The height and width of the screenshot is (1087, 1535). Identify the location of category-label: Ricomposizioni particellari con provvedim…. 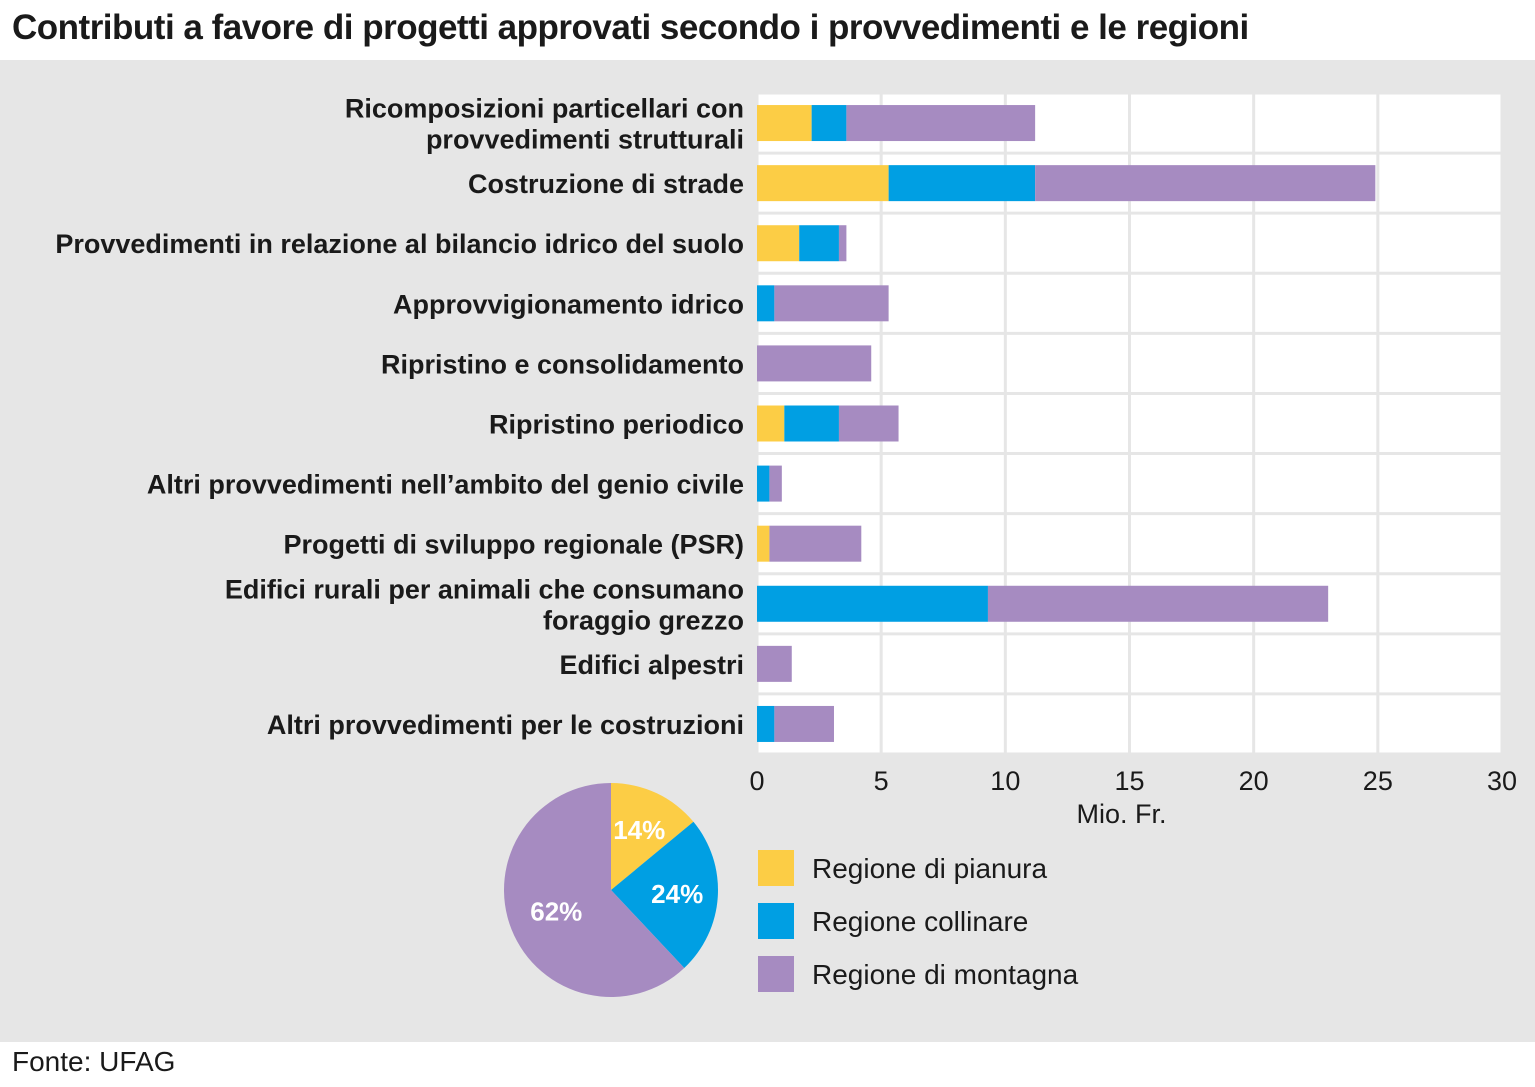
(544, 124).